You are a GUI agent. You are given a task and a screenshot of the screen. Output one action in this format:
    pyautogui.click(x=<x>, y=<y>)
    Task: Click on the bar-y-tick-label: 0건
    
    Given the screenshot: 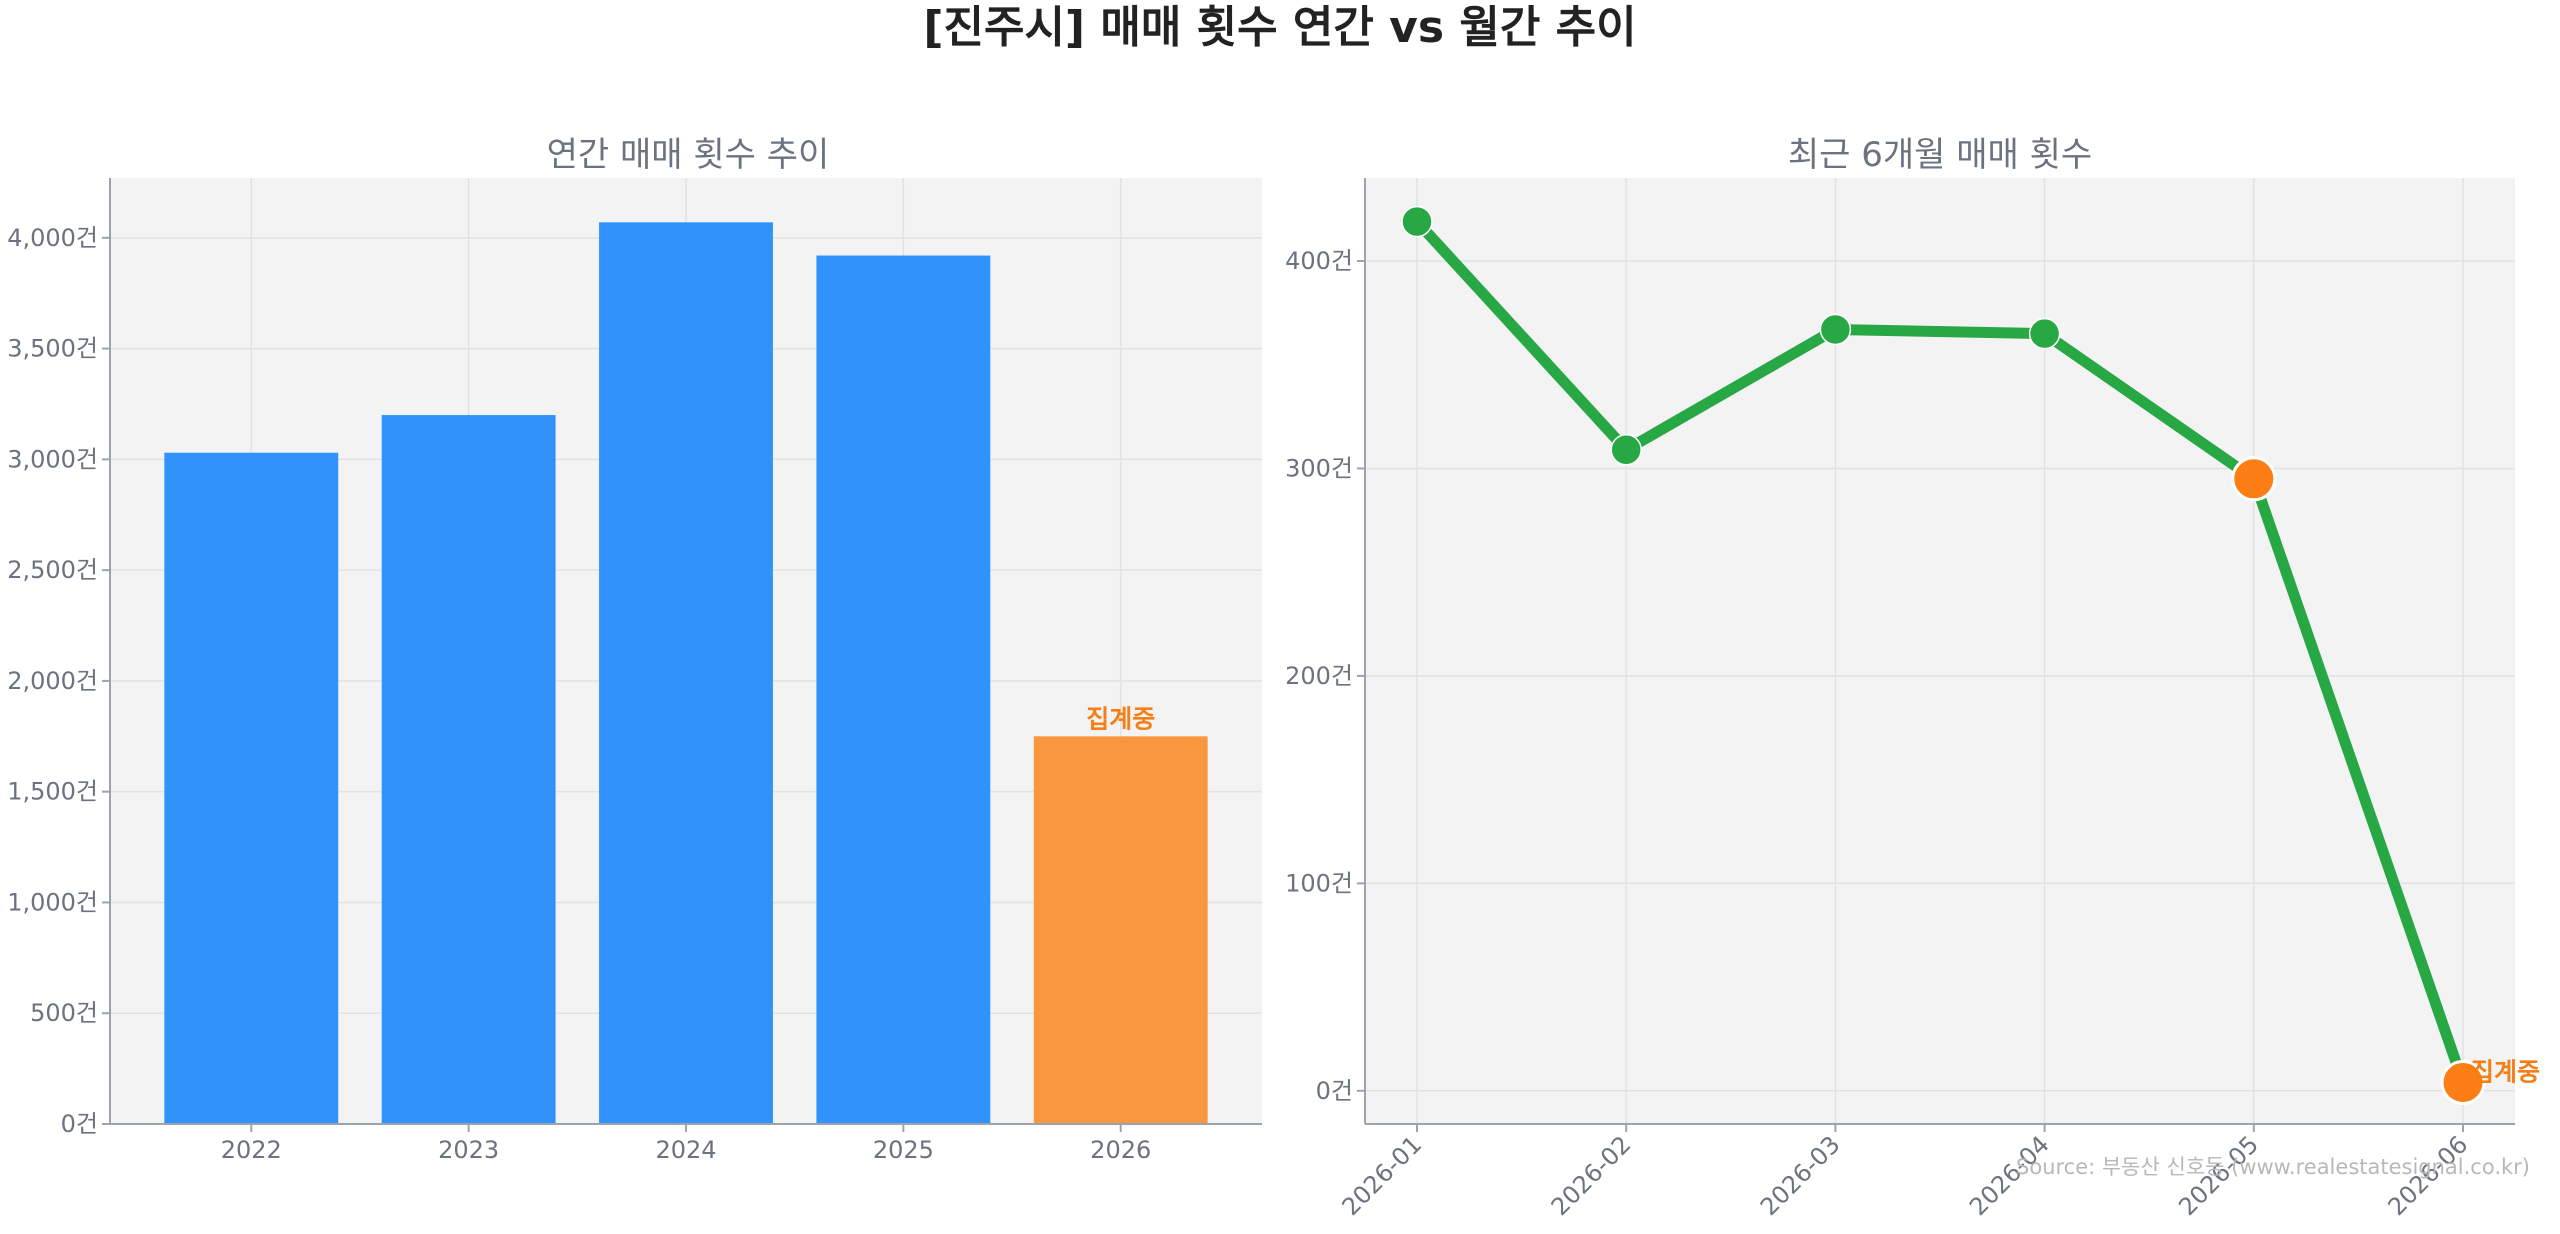 What is the action you would take?
    pyautogui.click(x=79, y=1124)
    